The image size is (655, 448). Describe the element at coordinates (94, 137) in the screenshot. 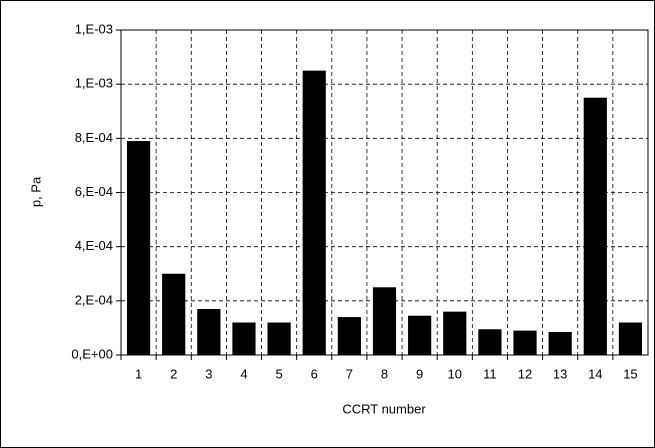

I see `y-tick-label: 8,E-04` at that location.